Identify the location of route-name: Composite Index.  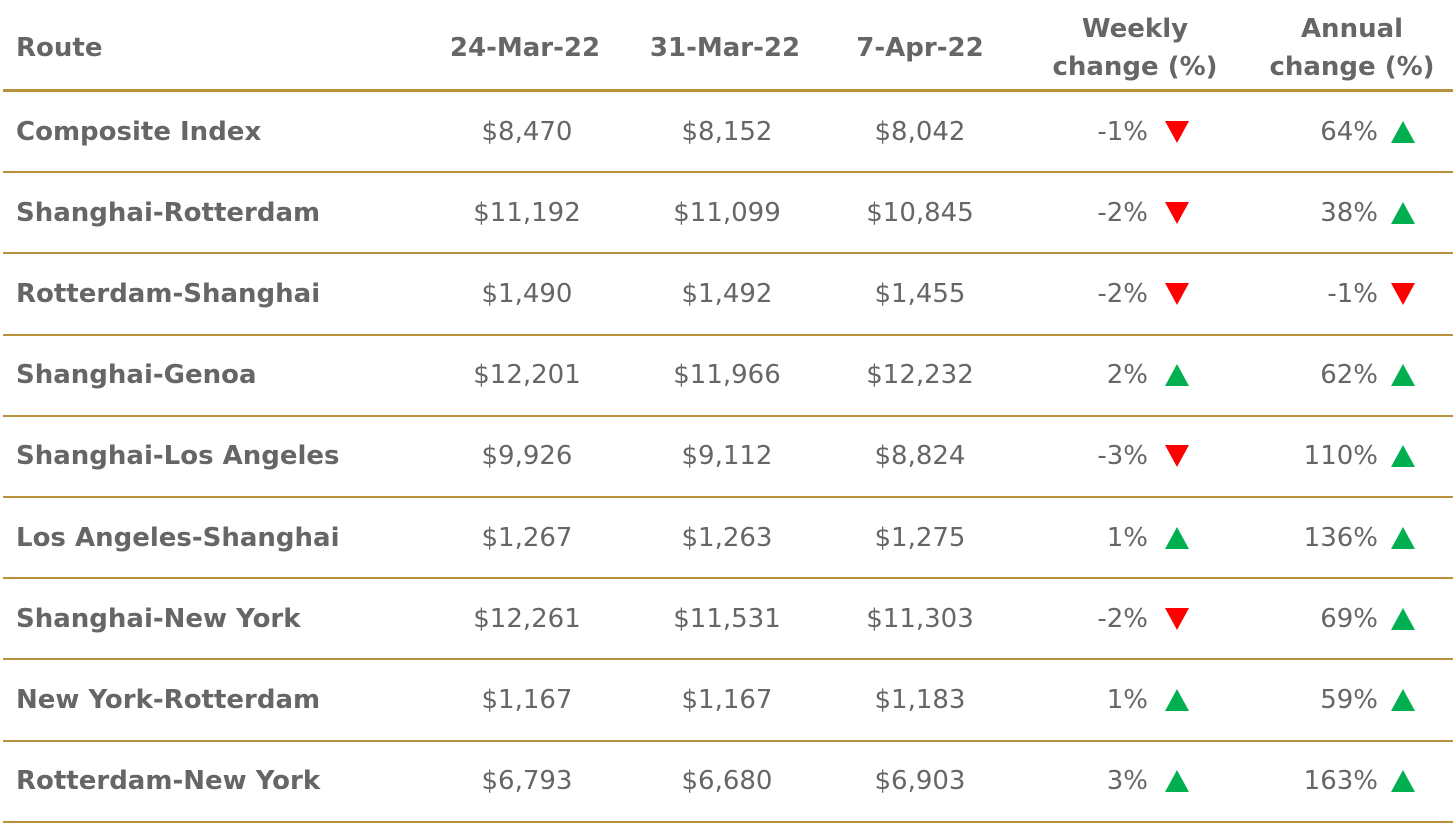
(139, 131).